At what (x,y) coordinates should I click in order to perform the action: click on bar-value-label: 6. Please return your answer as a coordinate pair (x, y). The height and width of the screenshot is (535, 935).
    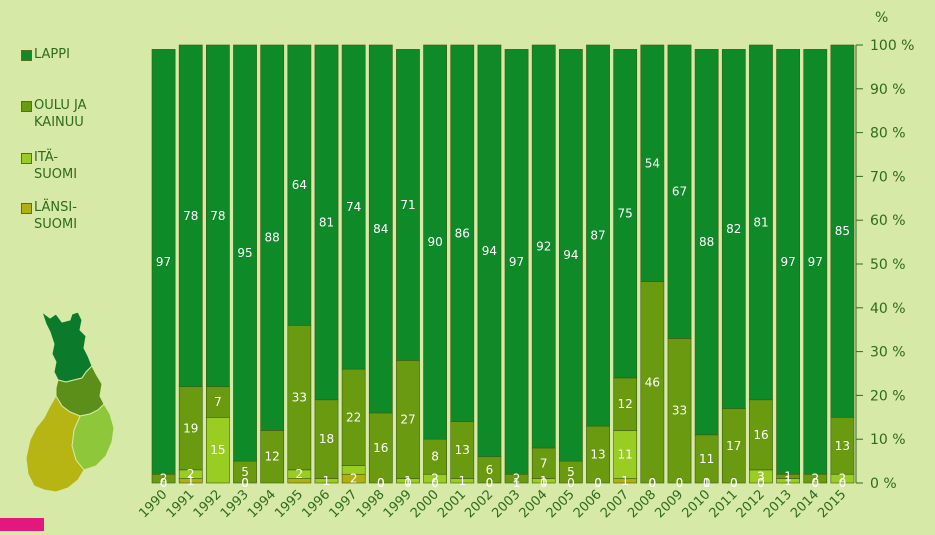
    Looking at the image, I should click on (490, 470).